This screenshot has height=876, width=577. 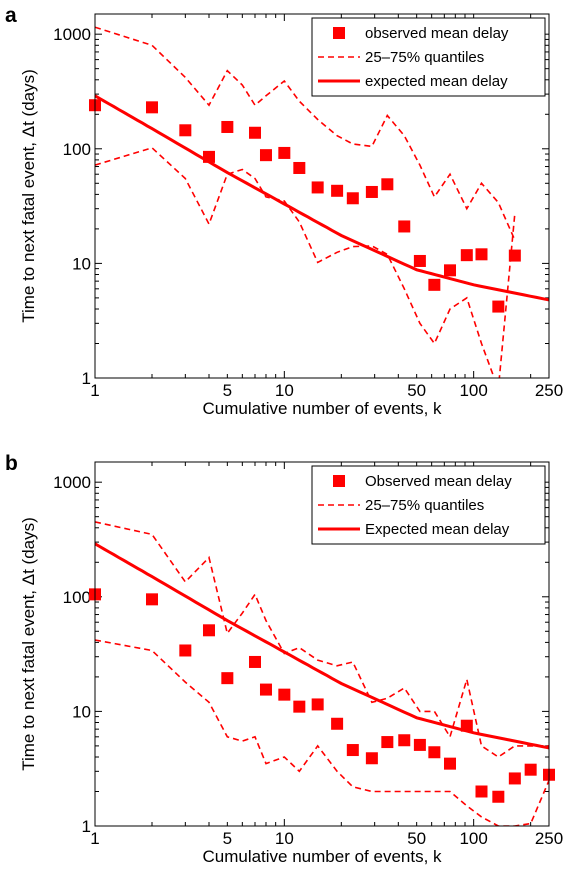 What do you see at coordinates (11, 15) in the screenshot?
I see `panel-label: a` at bounding box center [11, 15].